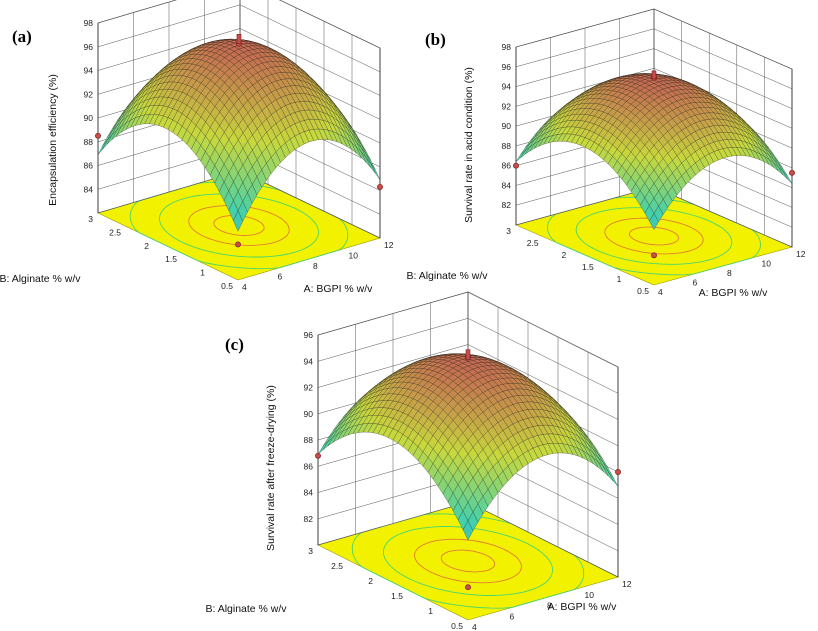 The image size is (818, 631). I want to click on panel-label: (a), so click(22, 36).